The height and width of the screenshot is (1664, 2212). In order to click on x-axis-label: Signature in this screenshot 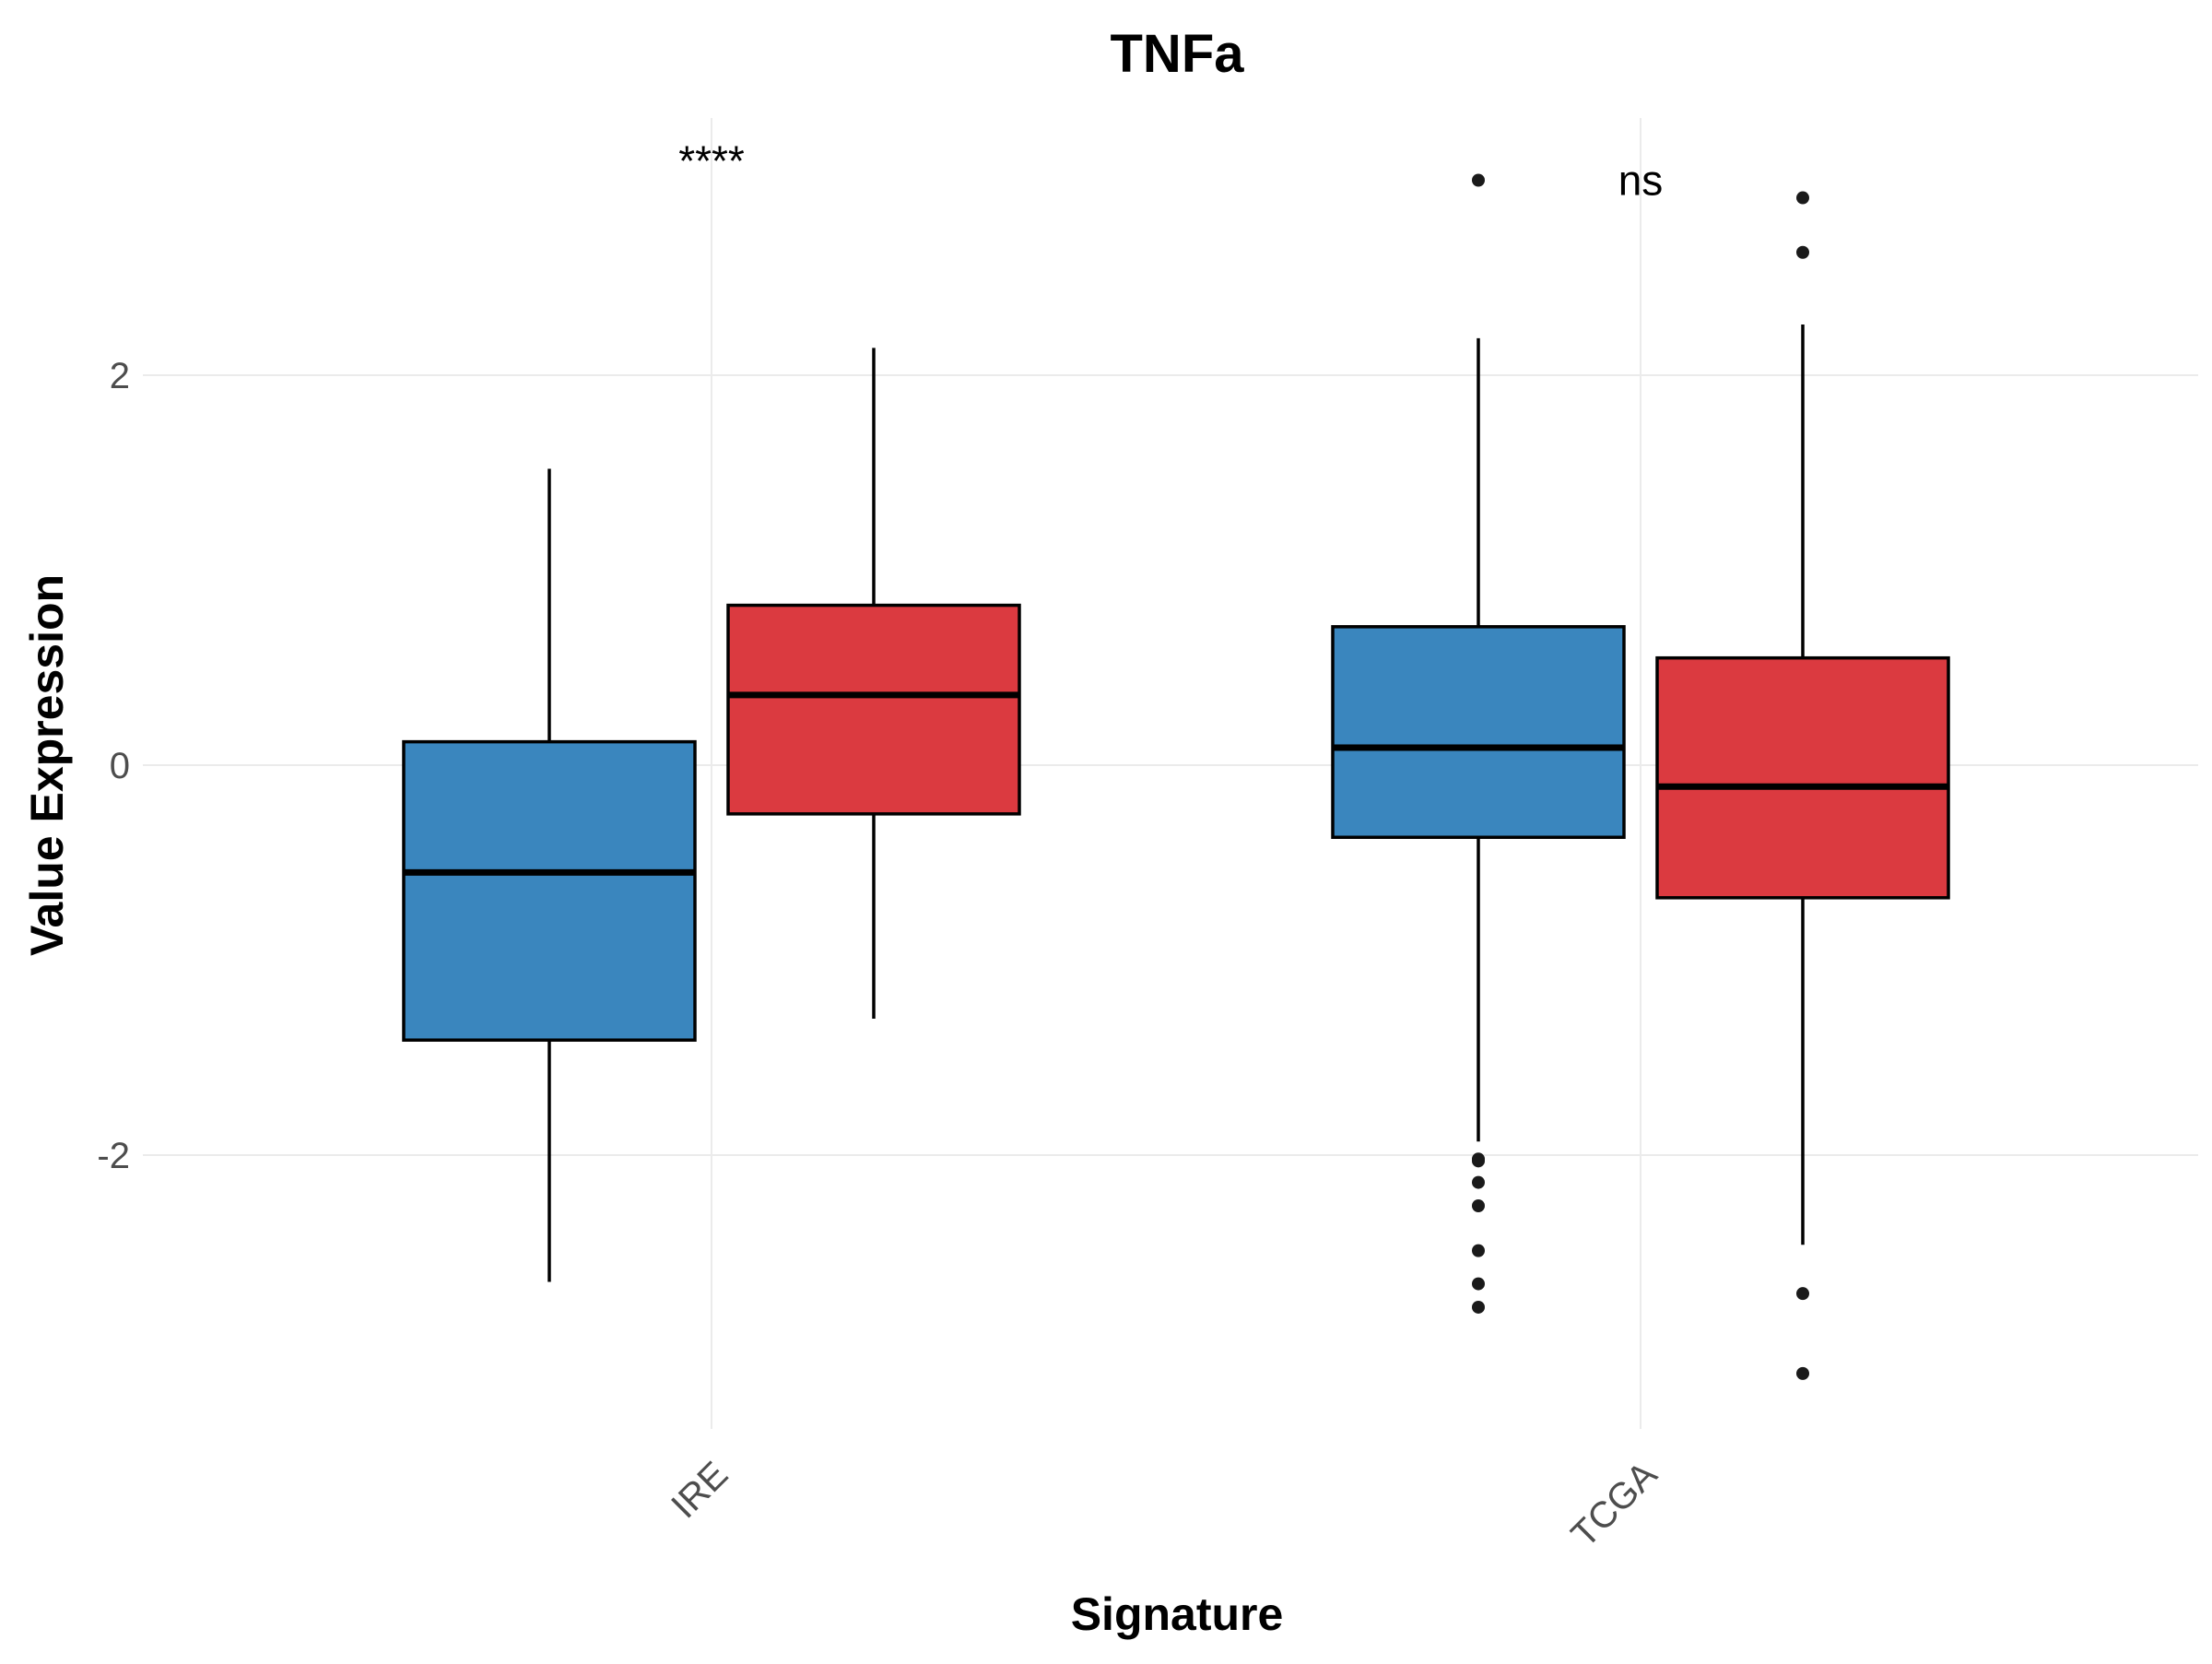, I will do `click(1177, 1614)`.